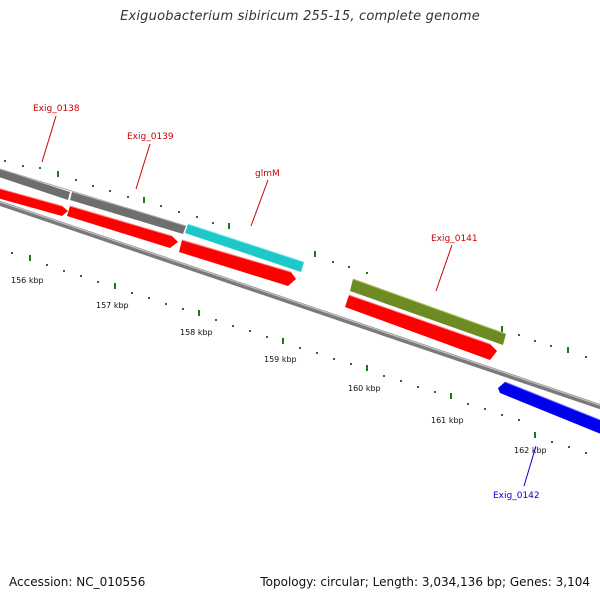  Describe the element at coordinates (259, 203) in the screenshot. I see `leader-glmm` at that location.